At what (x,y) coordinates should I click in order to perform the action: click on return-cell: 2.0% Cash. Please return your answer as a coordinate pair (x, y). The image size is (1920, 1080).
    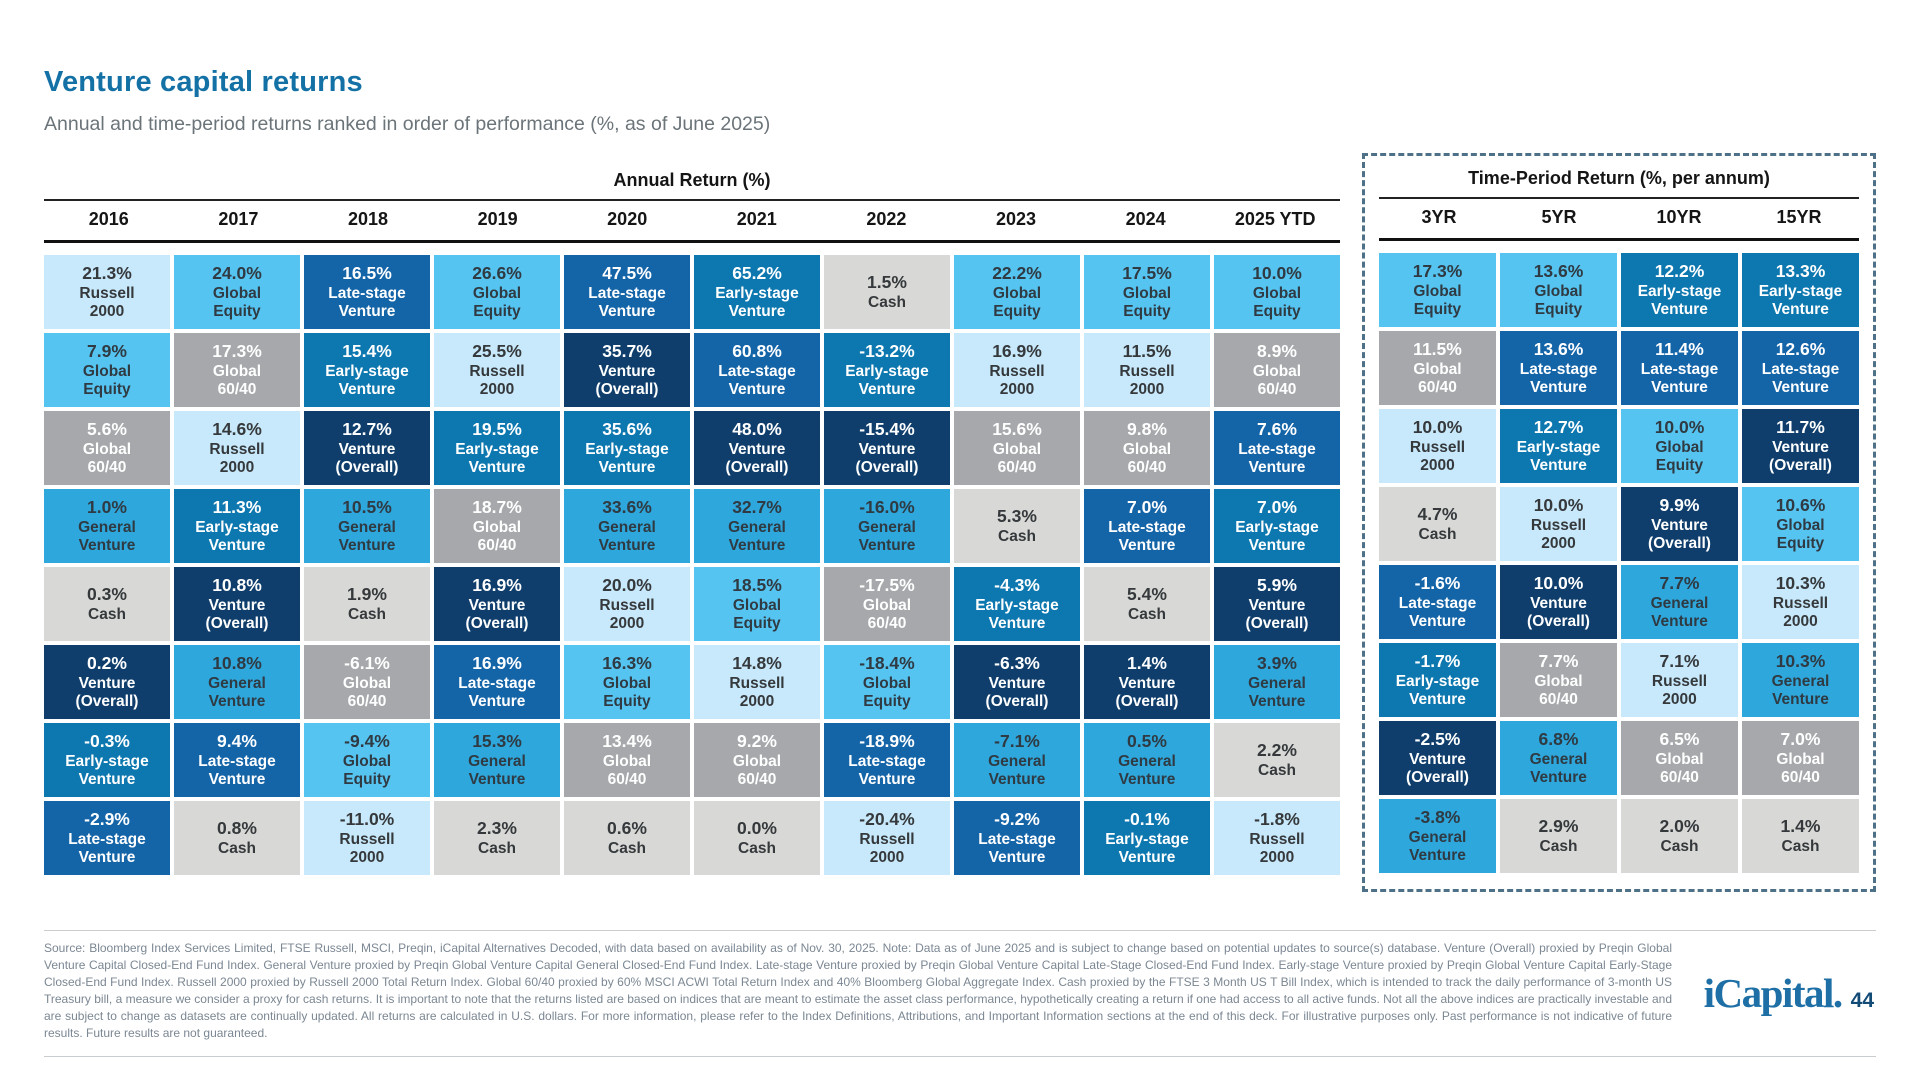
    Looking at the image, I should click on (1679, 836).